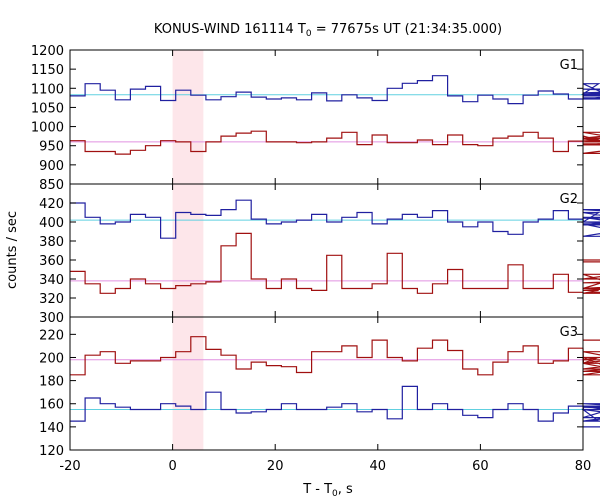 This screenshot has height=500, width=600. I want to click on y-tick-label: 1000, so click(47, 128).